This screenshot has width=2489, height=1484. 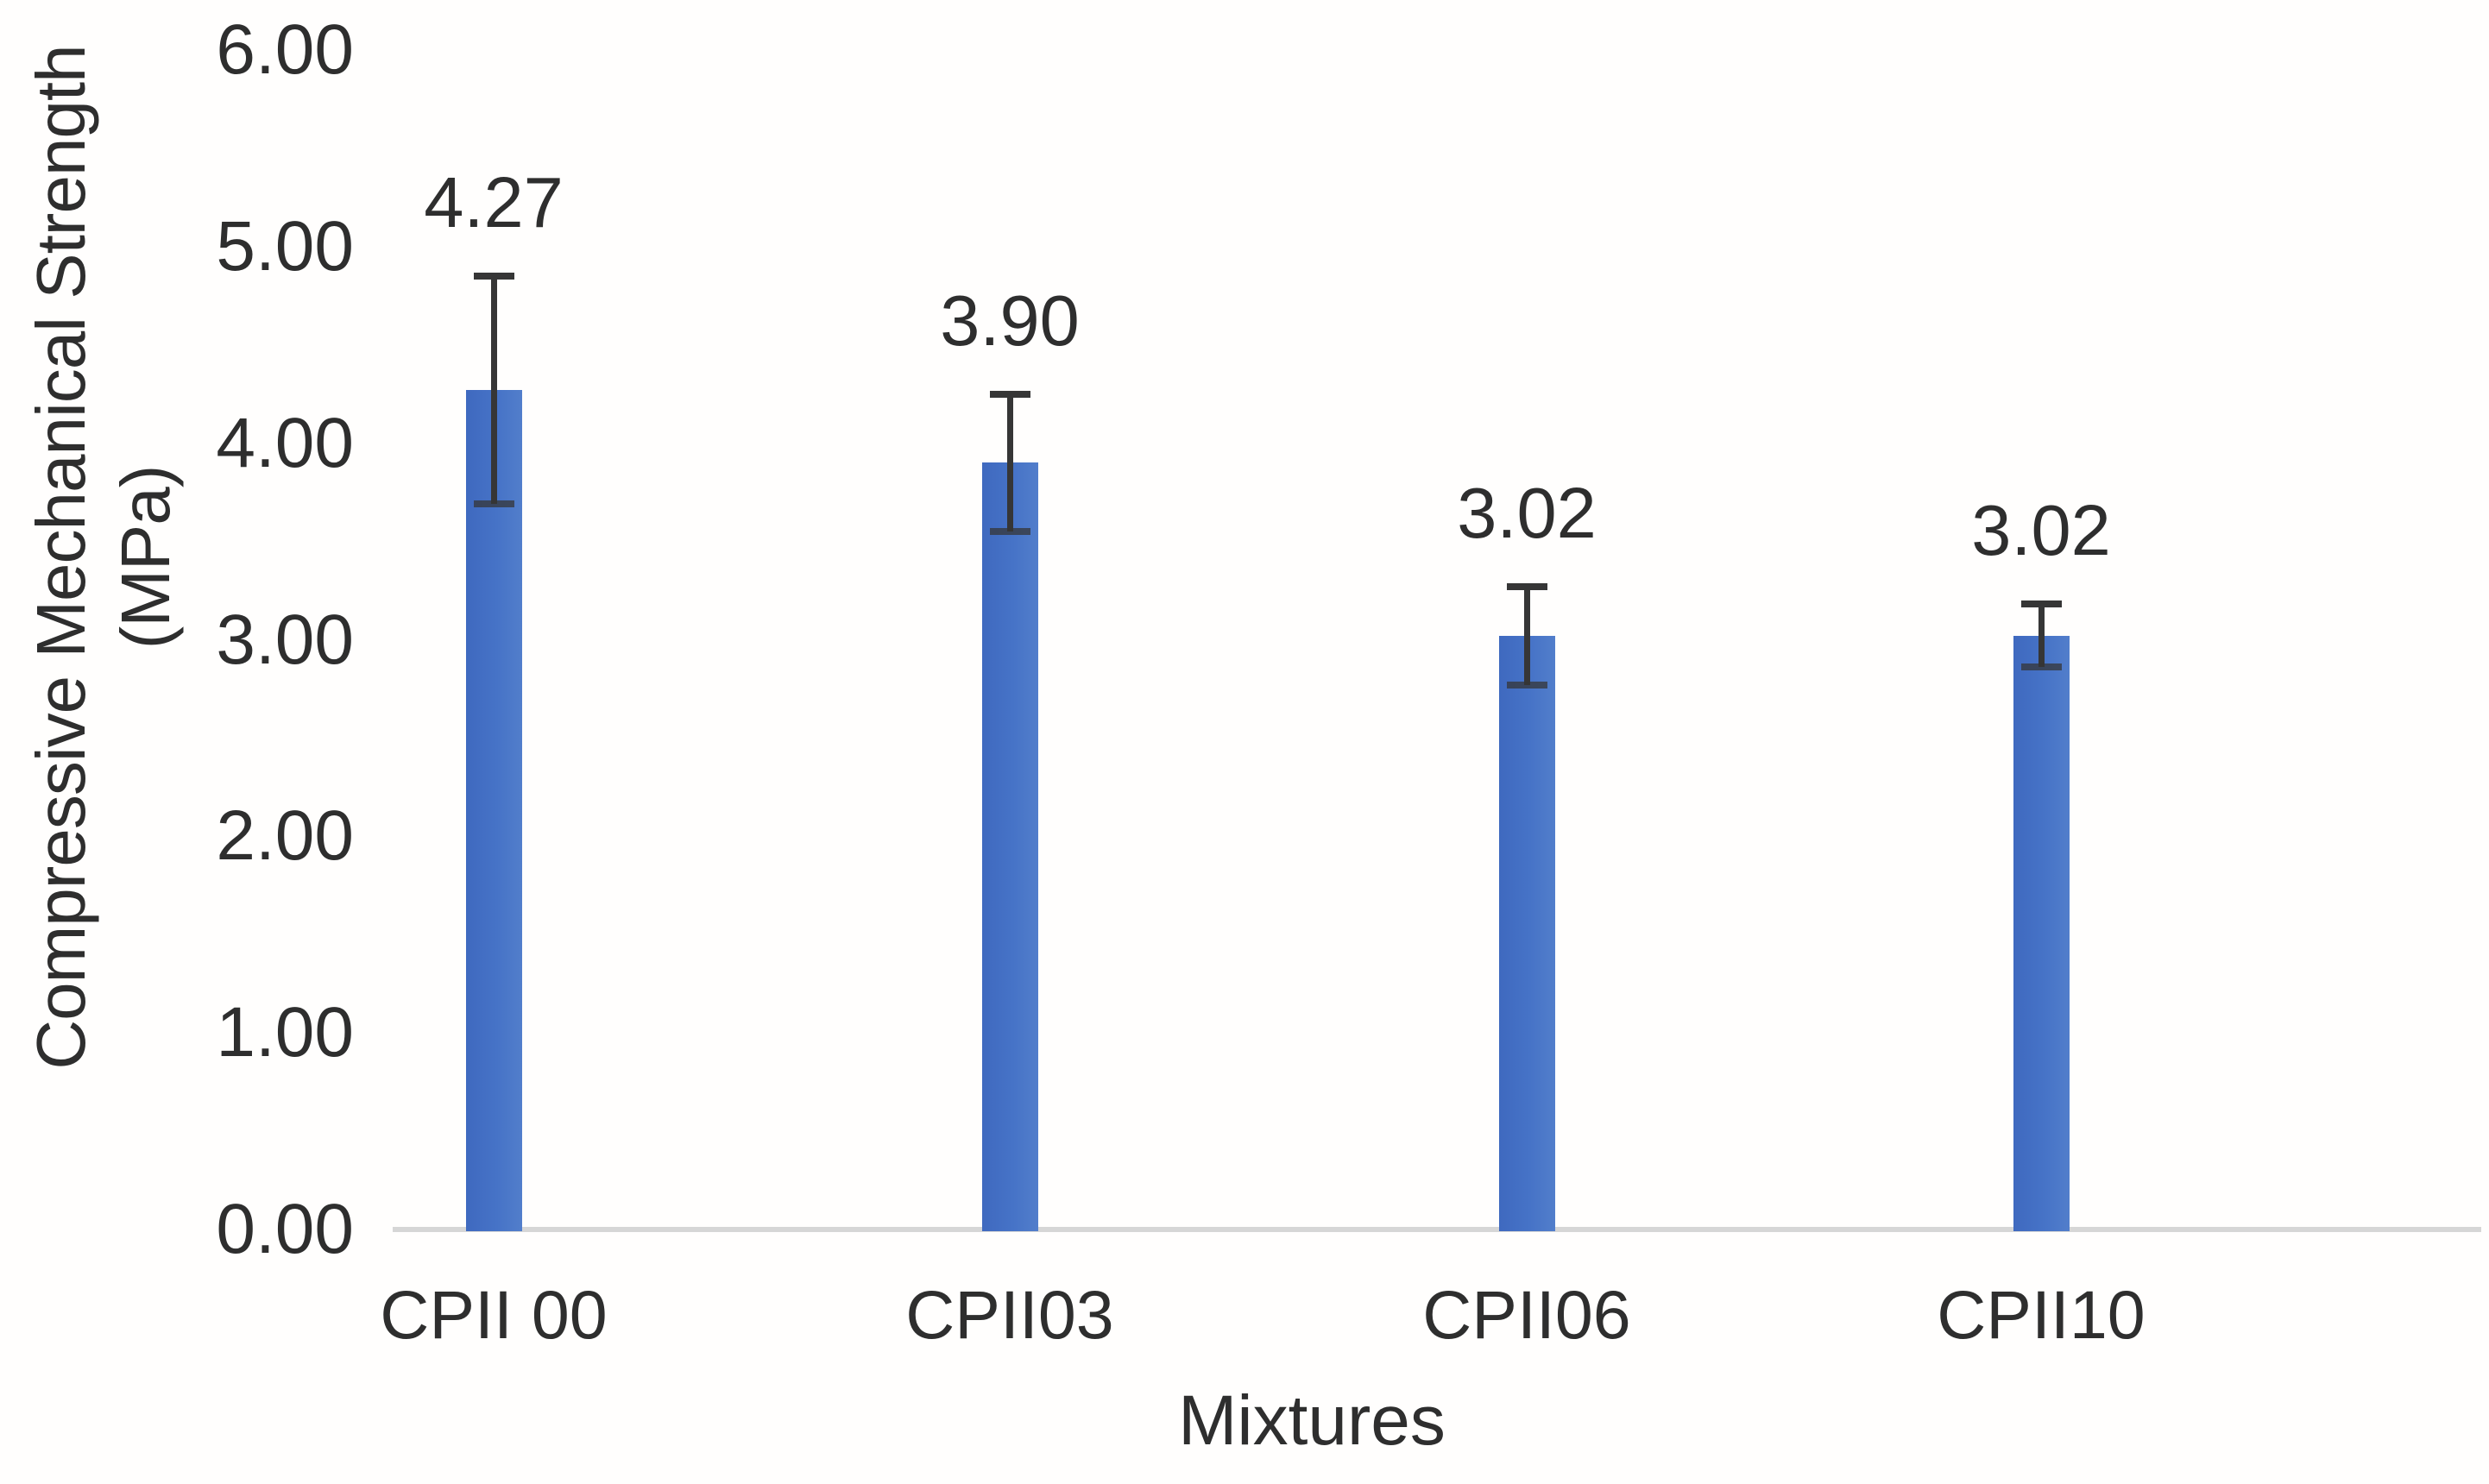 I want to click on y-axis-tick-label: 4.00, so click(x=285, y=443).